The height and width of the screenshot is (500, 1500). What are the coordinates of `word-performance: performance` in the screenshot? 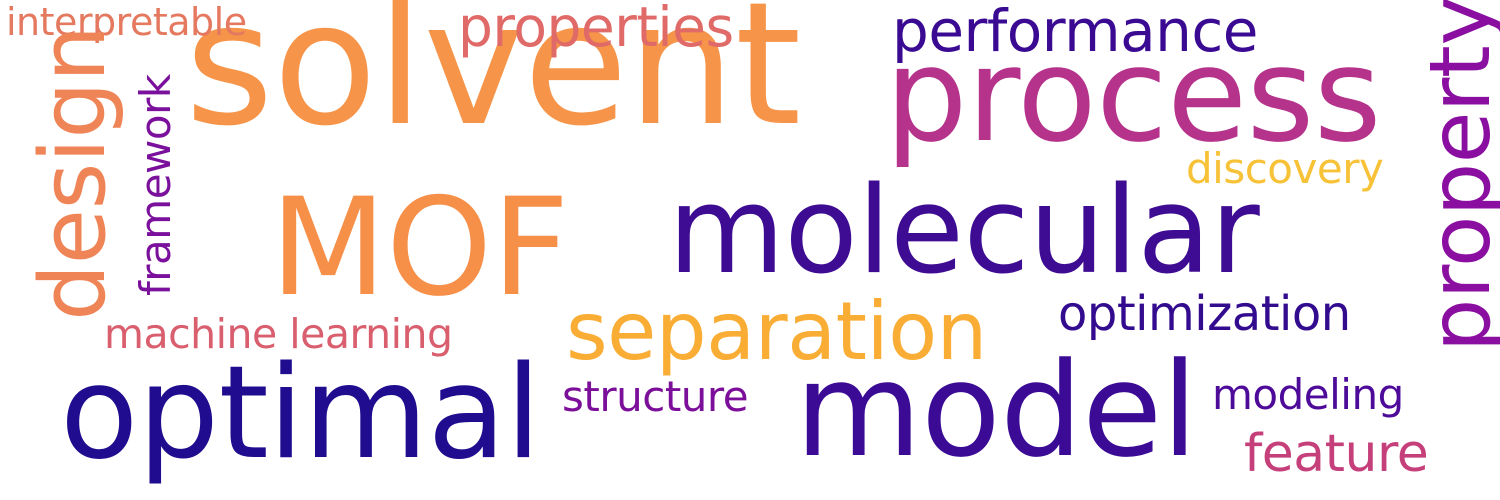 It's located at (1075, 32).